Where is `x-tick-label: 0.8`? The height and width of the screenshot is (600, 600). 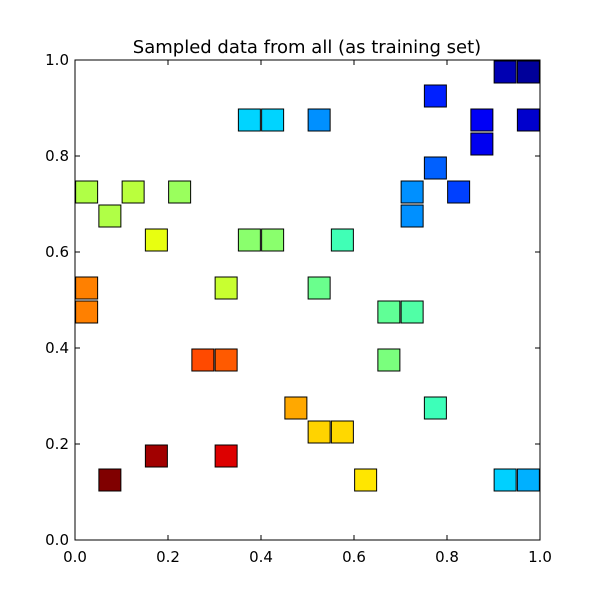 x-tick-label: 0.8 is located at coordinates (447, 557).